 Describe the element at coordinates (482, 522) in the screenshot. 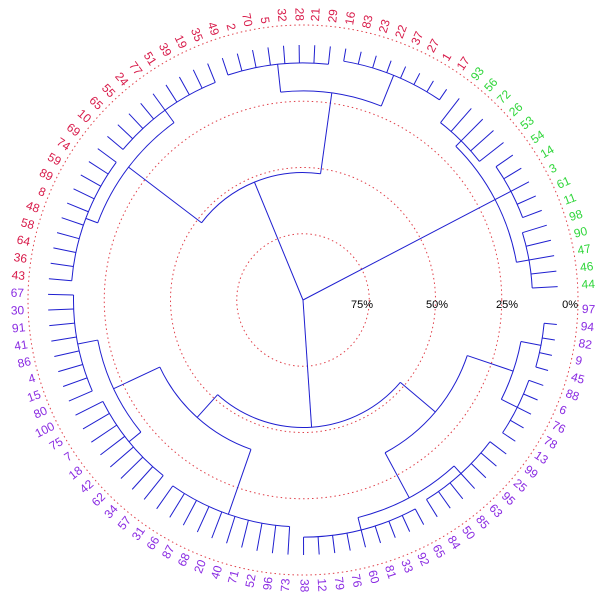

I see `leaf-label: 85` at that location.